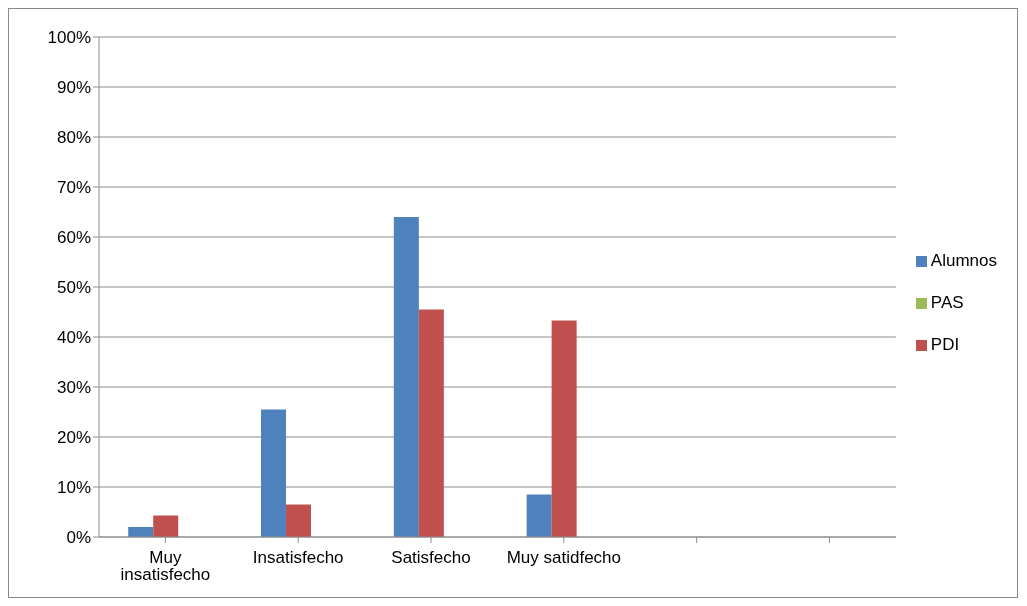 This screenshot has width=1027, height=606. Describe the element at coordinates (73, 488) in the screenshot. I see `y-tick-label: 10%` at that location.